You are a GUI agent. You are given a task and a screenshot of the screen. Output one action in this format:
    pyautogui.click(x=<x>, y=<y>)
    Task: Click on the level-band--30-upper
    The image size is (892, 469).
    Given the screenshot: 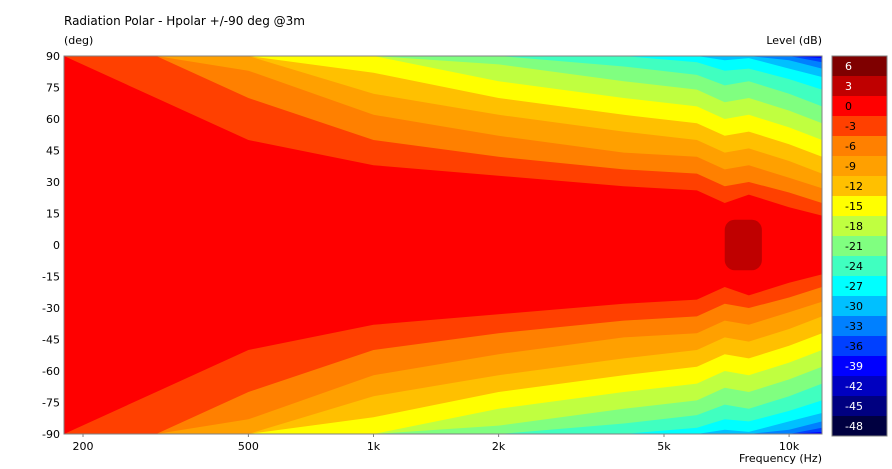 What is the action you would take?
    pyautogui.click(x=443, y=66)
    